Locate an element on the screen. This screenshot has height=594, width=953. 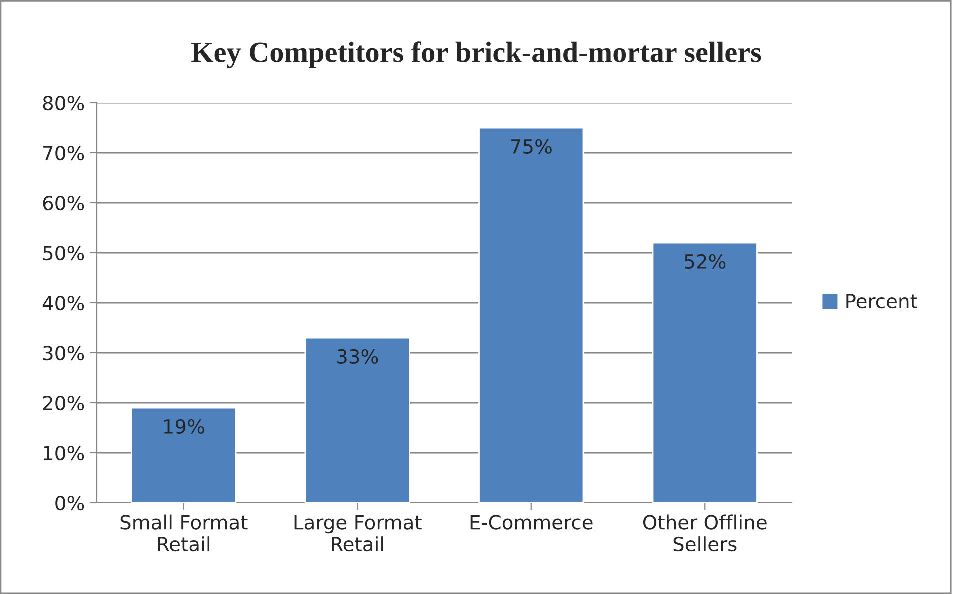
y-tick-label: 20% is located at coordinates (63, 403).